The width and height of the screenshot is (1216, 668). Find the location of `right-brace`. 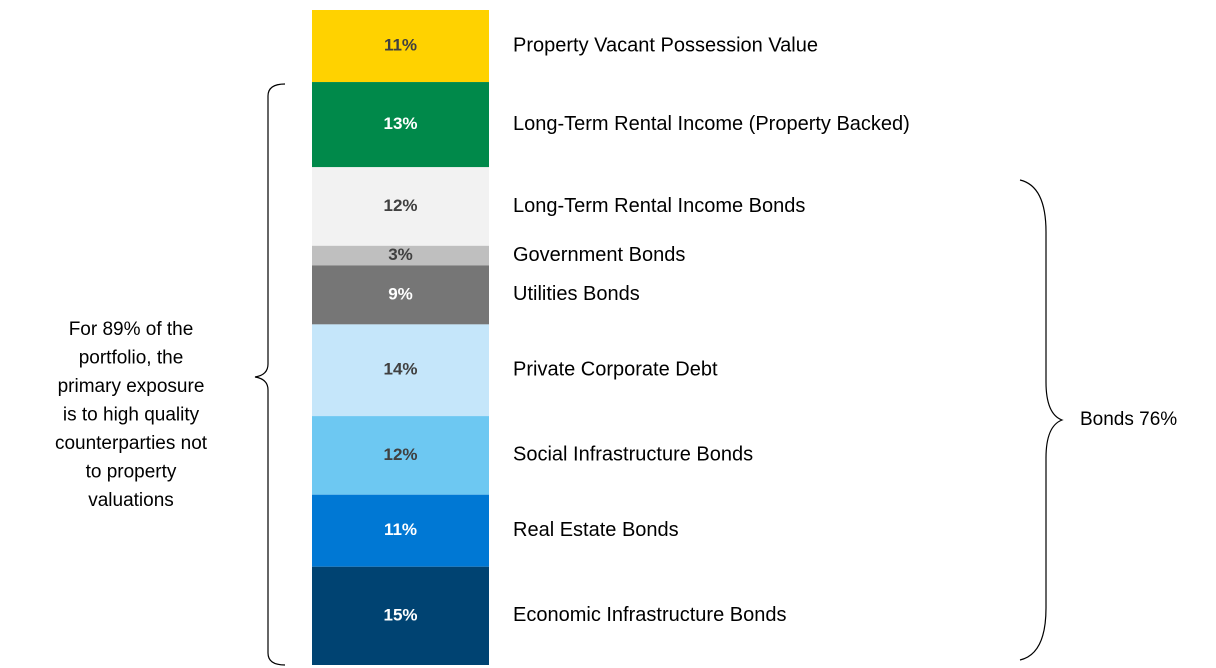

right-brace is located at coordinates (1041, 420).